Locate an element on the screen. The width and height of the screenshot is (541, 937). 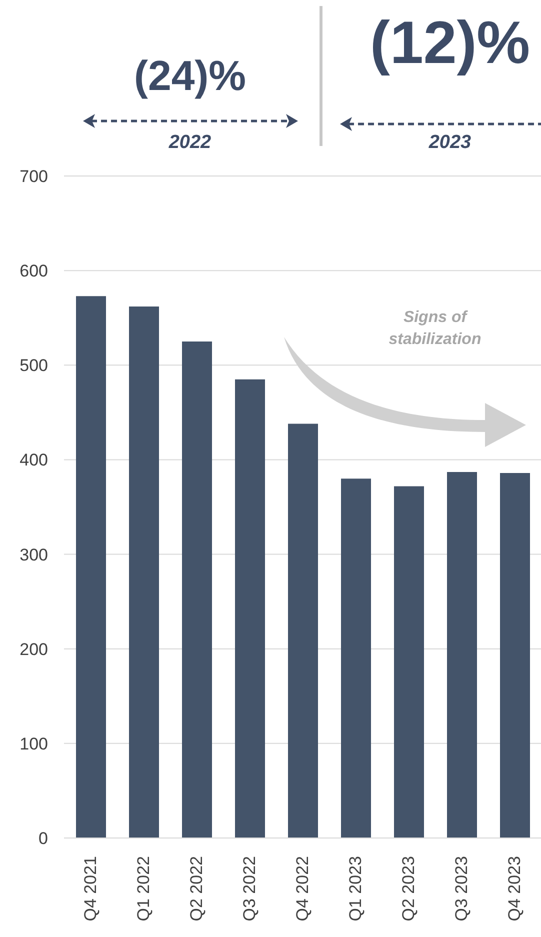
text: (24)% is located at coordinates (190, 76).